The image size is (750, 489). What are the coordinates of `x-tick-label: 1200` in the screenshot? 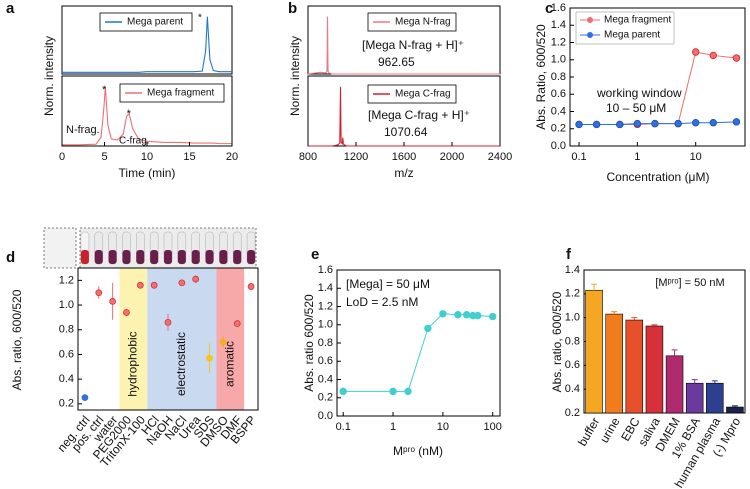 It's located at (356, 157).